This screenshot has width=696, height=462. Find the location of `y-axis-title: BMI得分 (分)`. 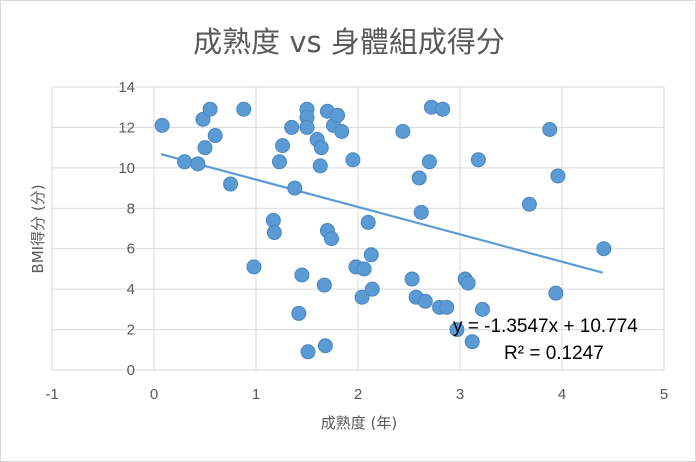

y-axis-title: BMI得分 (分) is located at coordinates (38, 228).